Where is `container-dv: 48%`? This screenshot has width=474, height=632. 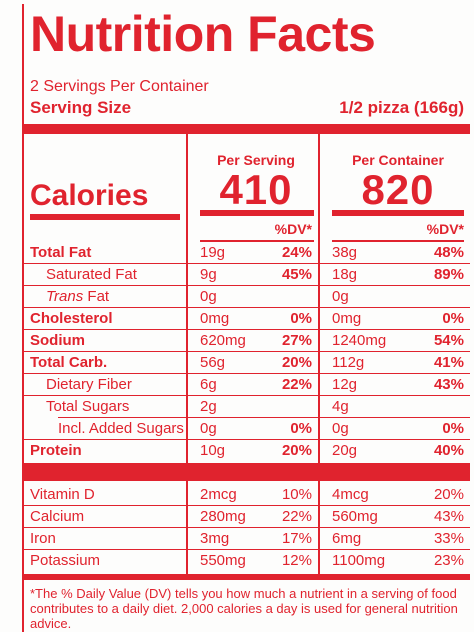
container-dv: 48% is located at coordinates (448, 252).